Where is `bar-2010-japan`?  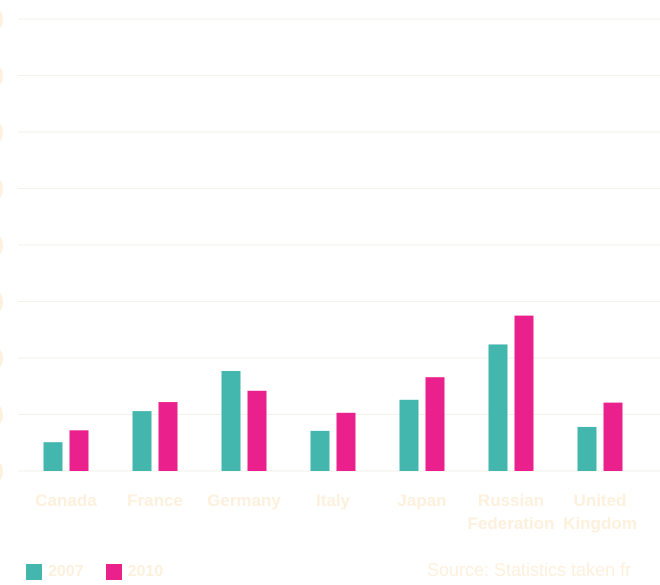 bar-2010-japan is located at coordinates (435, 424).